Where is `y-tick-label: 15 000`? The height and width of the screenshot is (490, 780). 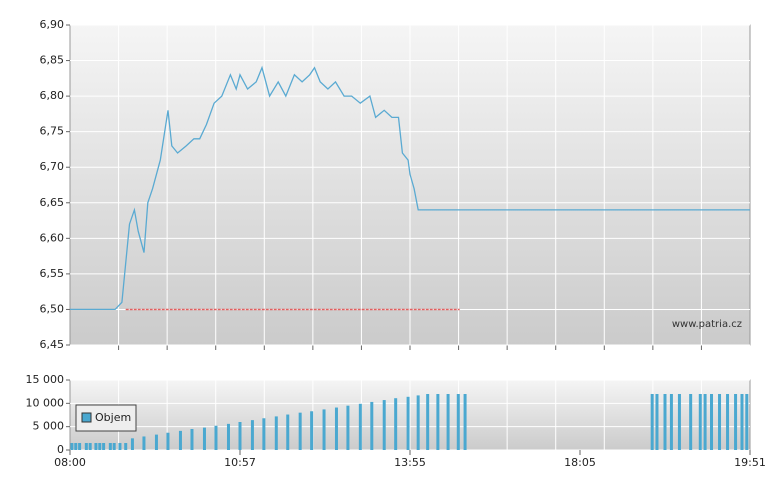 y-tick-label: 15 000 is located at coordinates (45, 379).